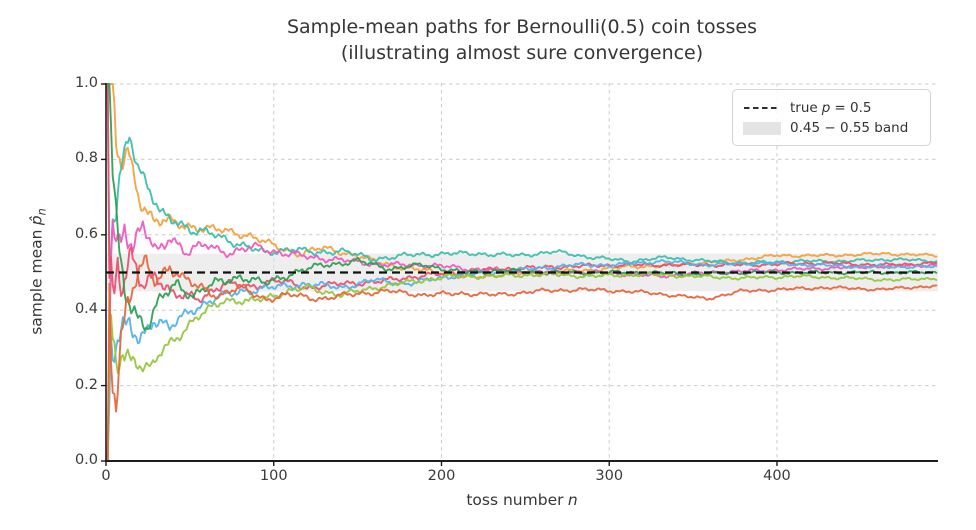  Describe the element at coordinates (106, 476) in the screenshot. I see `x-tick-label: 0` at that location.